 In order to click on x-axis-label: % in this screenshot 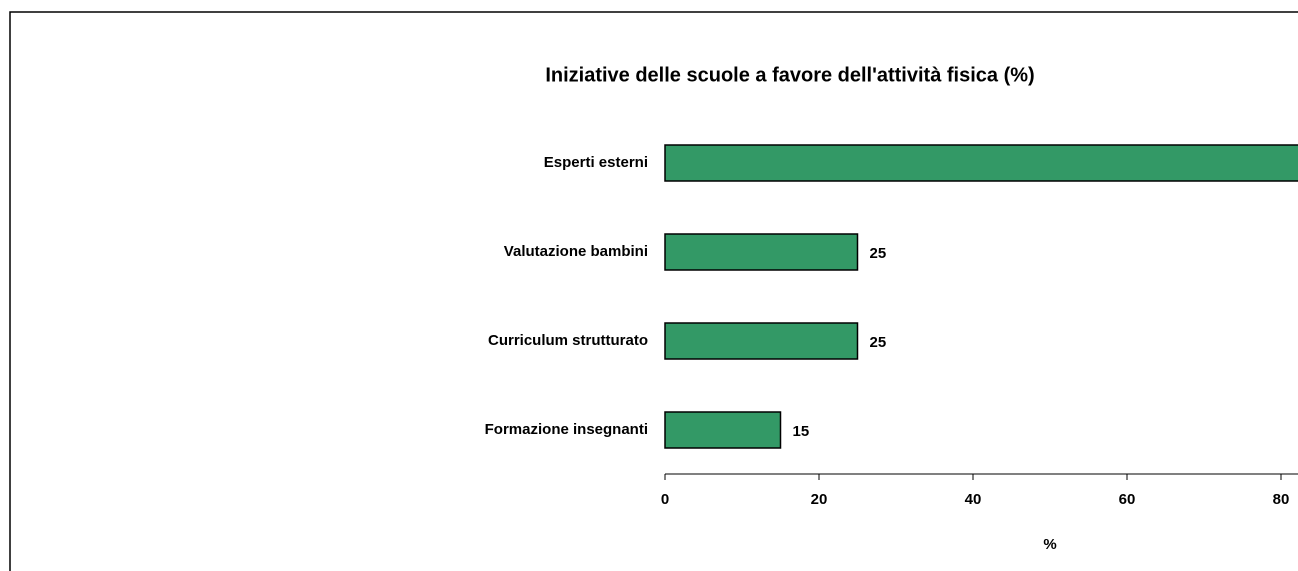, I will do `click(1049, 544)`.